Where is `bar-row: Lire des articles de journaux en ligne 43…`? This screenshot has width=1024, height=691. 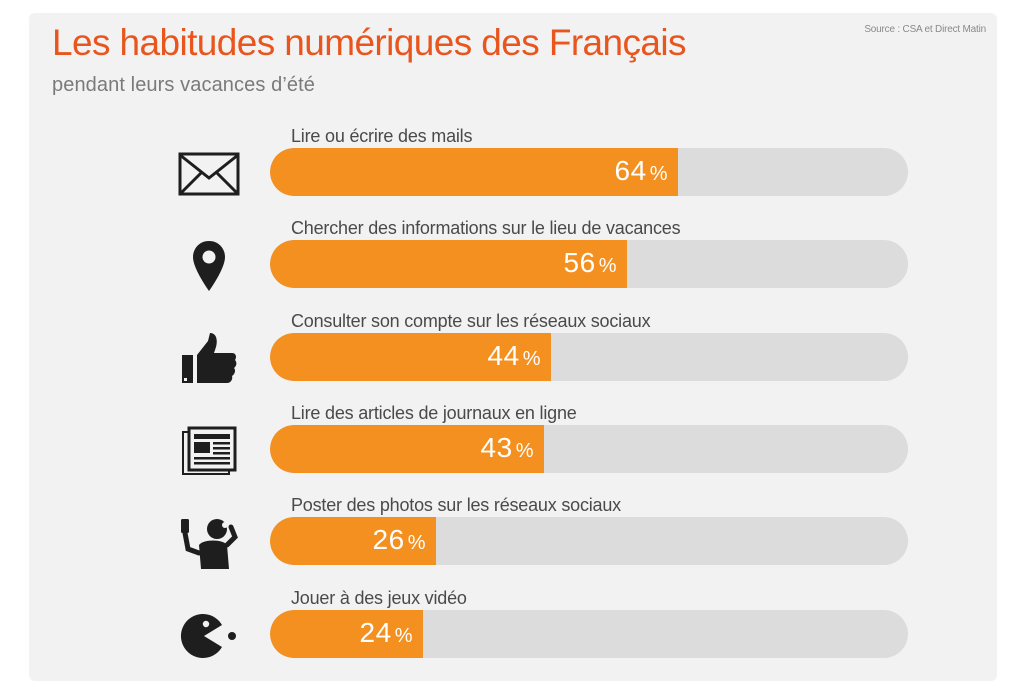
bar-row: Lire des articles de journaux en ligne 43… is located at coordinates (512, 445).